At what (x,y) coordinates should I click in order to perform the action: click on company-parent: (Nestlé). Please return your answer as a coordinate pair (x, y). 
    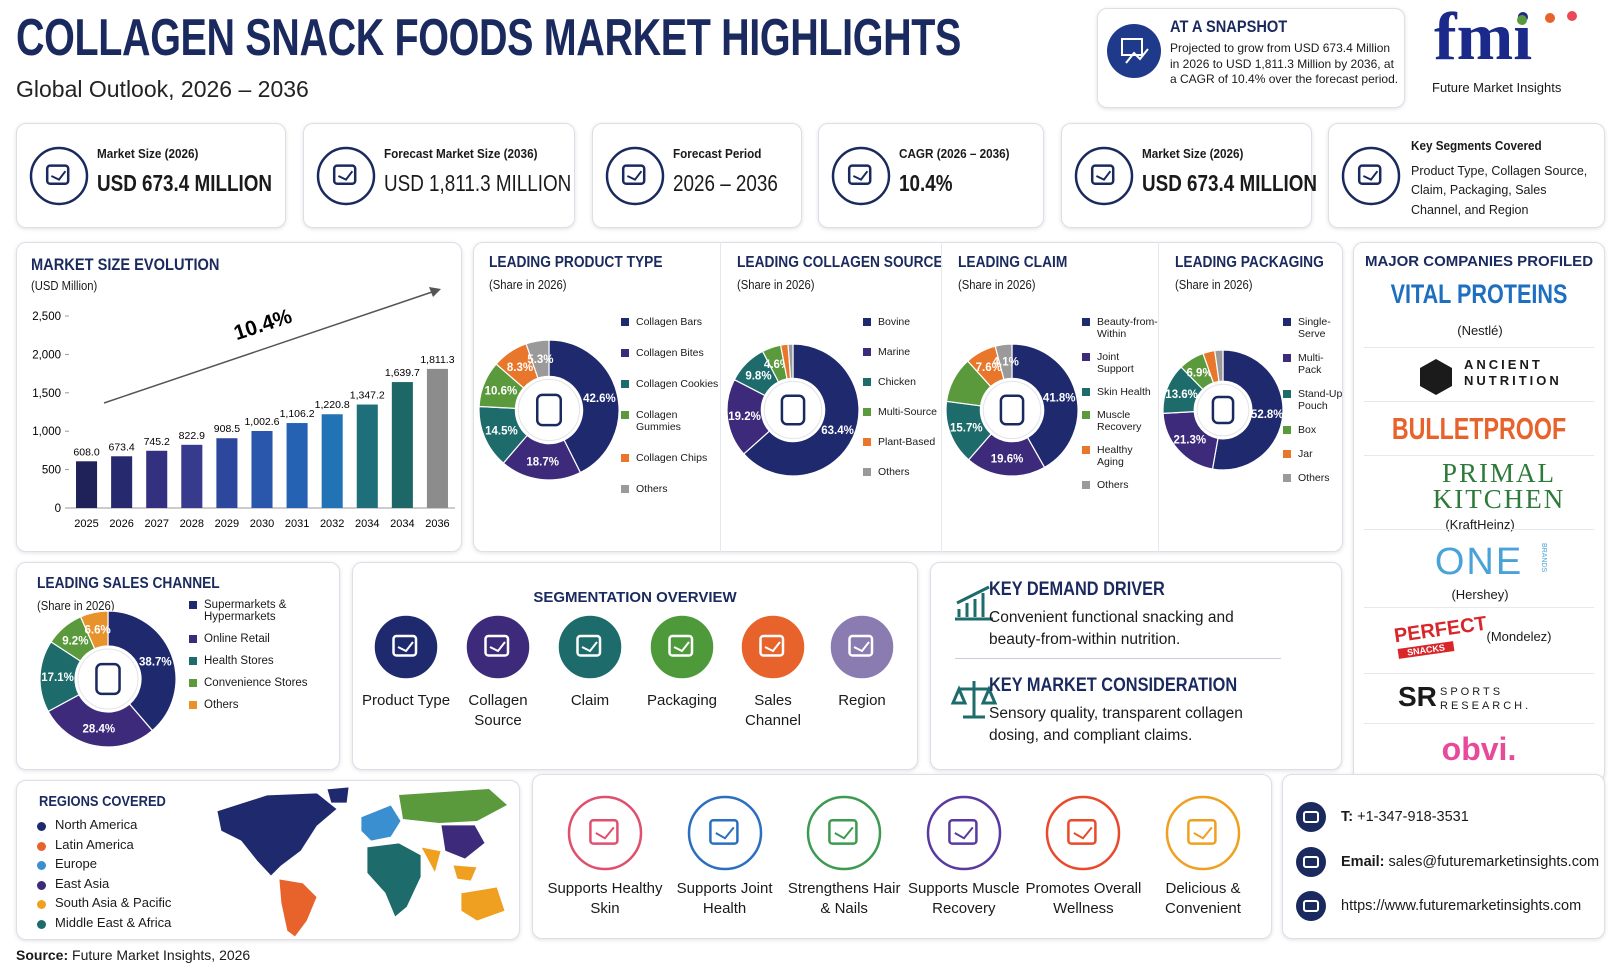
    Looking at the image, I should click on (1480, 330).